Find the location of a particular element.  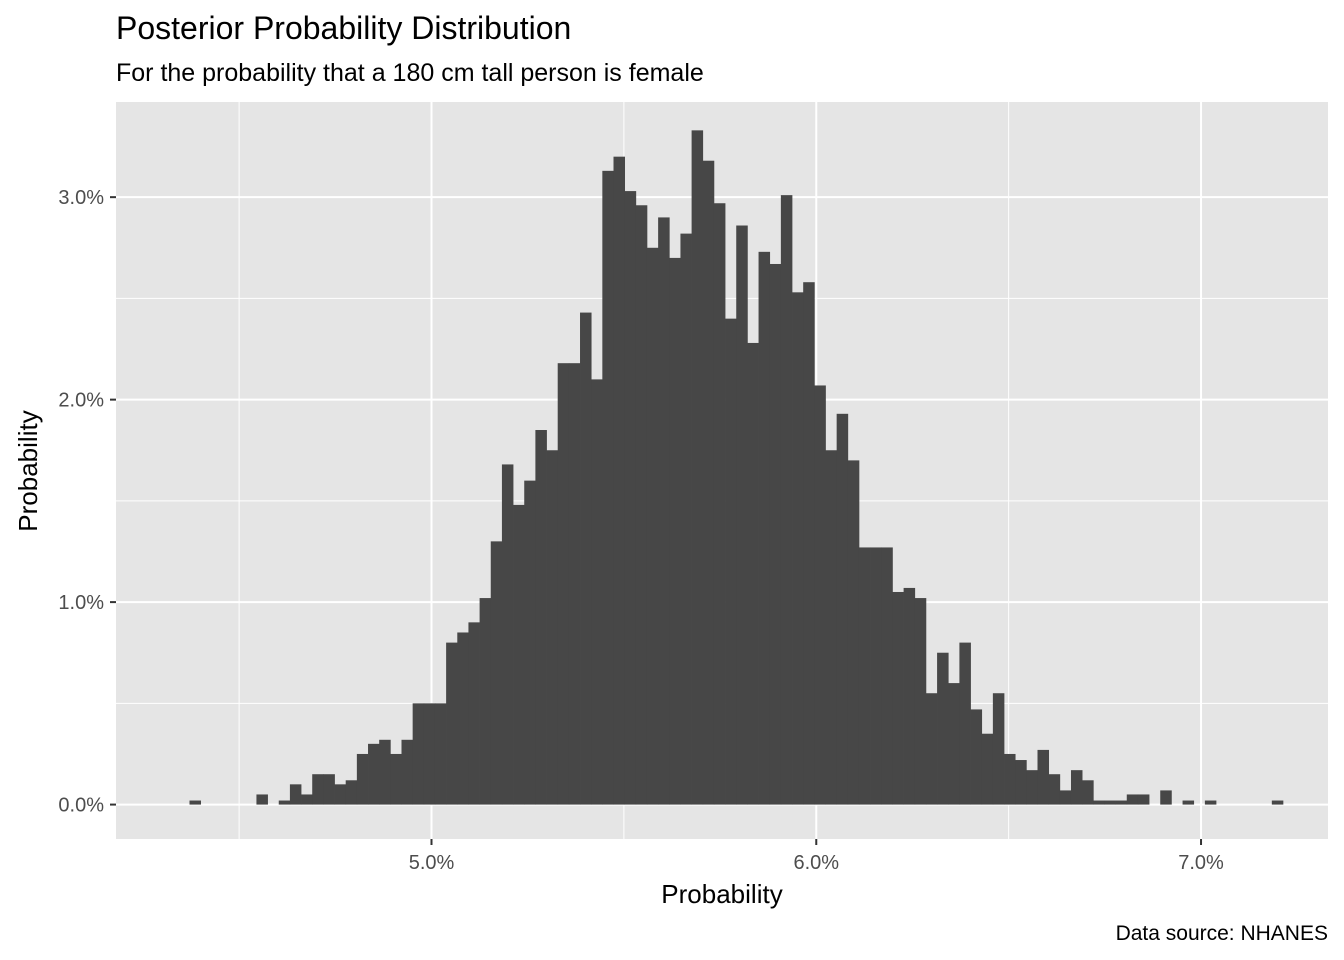

y-tick-labels: 0.0% 1.0% 2.0% 3.0% is located at coordinates (81, 501).